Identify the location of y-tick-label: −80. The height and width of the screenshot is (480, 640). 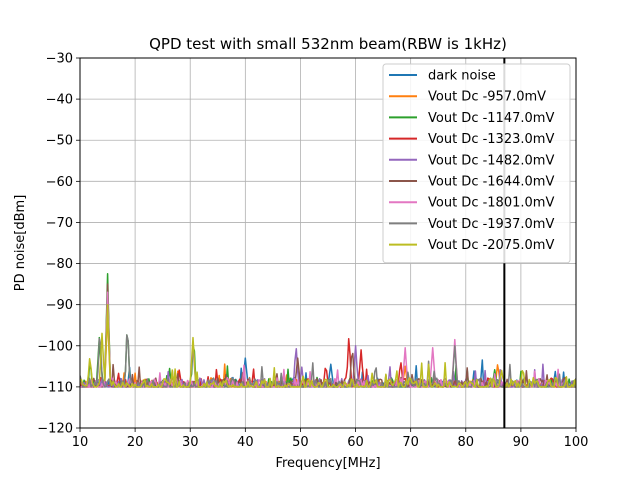
(59, 264).